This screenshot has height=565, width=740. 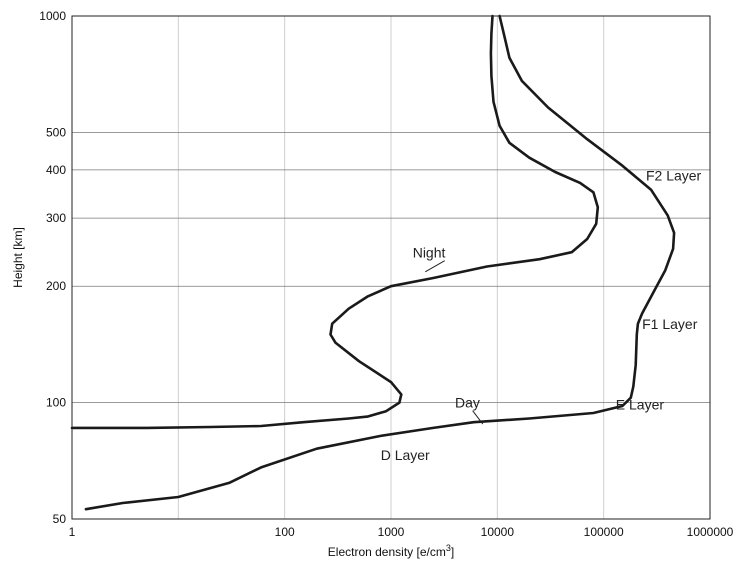 What do you see at coordinates (674, 176) in the screenshot?
I see `annotation-f2-layer: F2 Layer` at bounding box center [674, 176].